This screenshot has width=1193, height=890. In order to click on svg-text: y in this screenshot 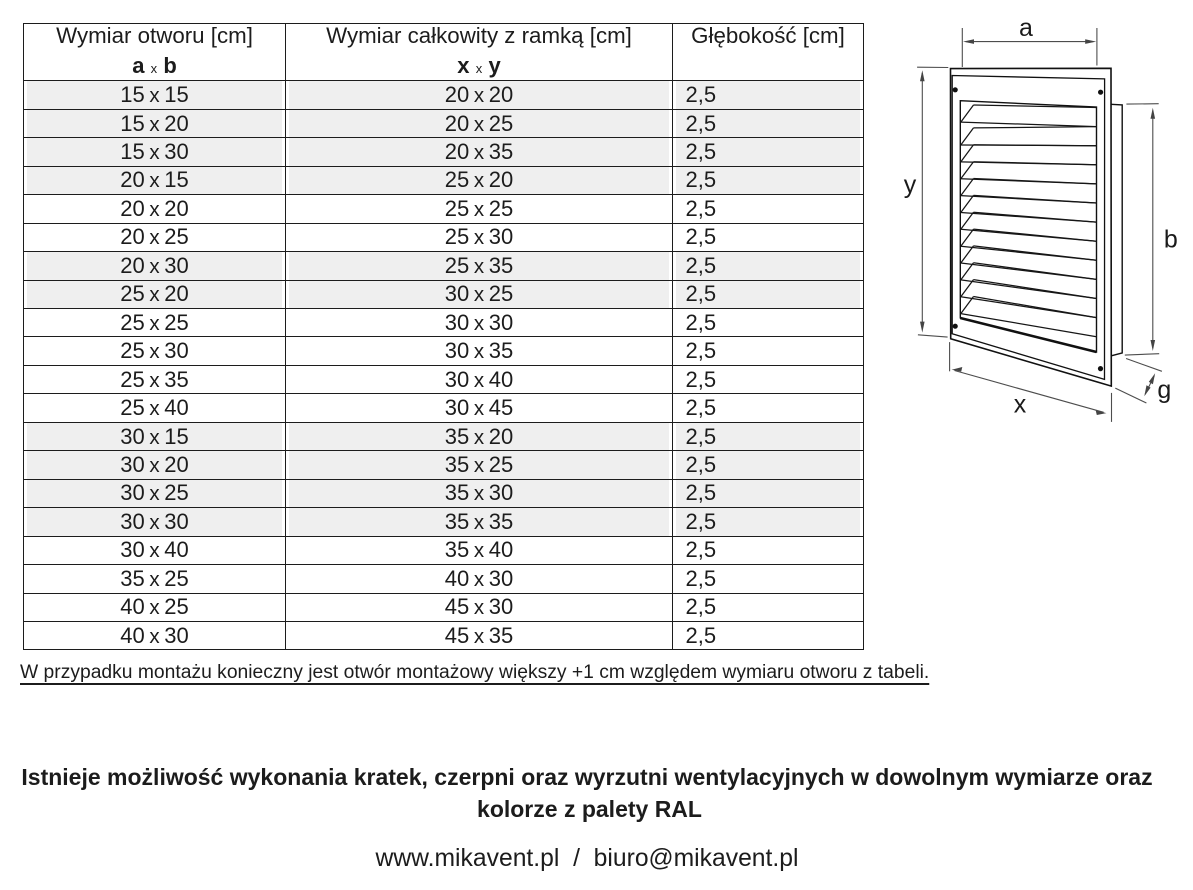, I will do `click(910, 185)`.